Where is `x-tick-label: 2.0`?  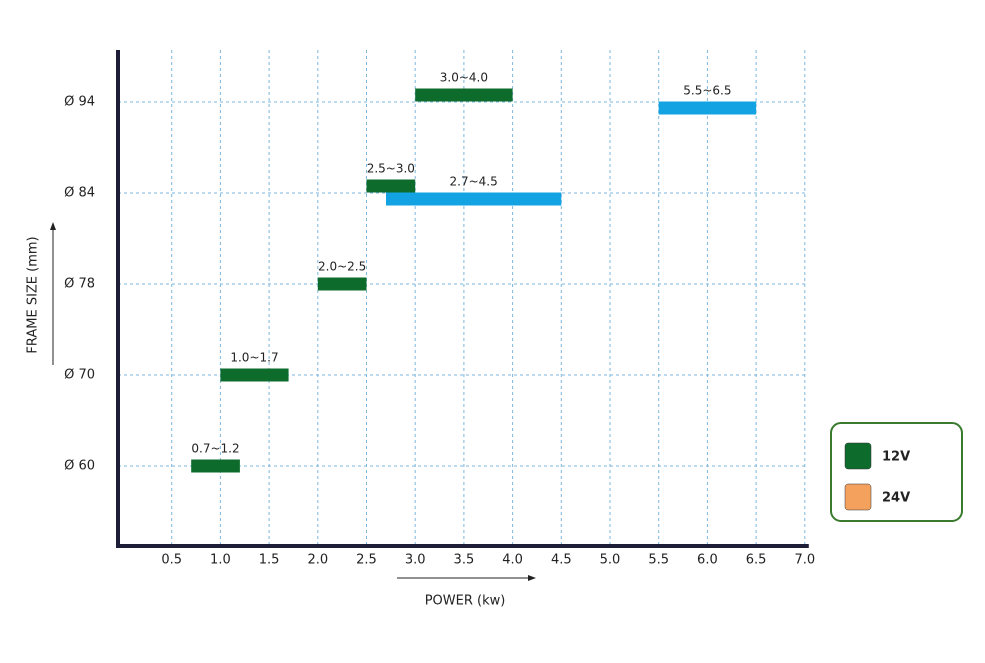 x-tick-label: 2.0 is located at coordinates (317, 560).